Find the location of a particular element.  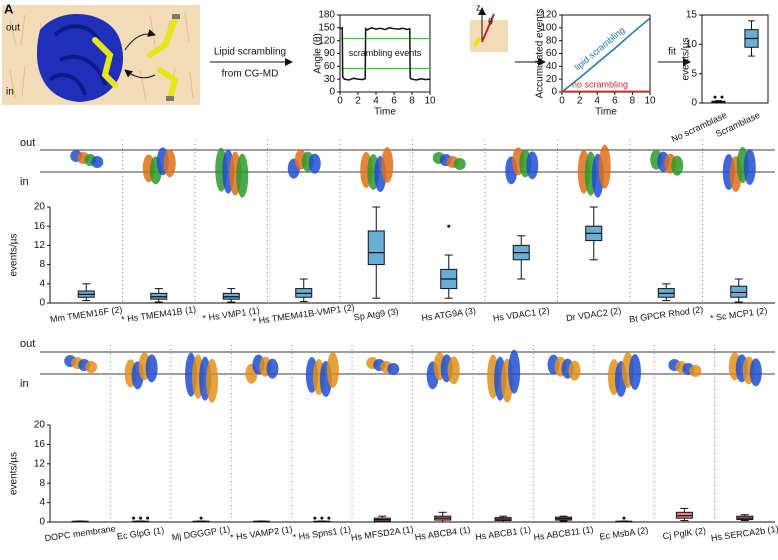

y-axis-label: events/µs is located at coordinates (14, 473).